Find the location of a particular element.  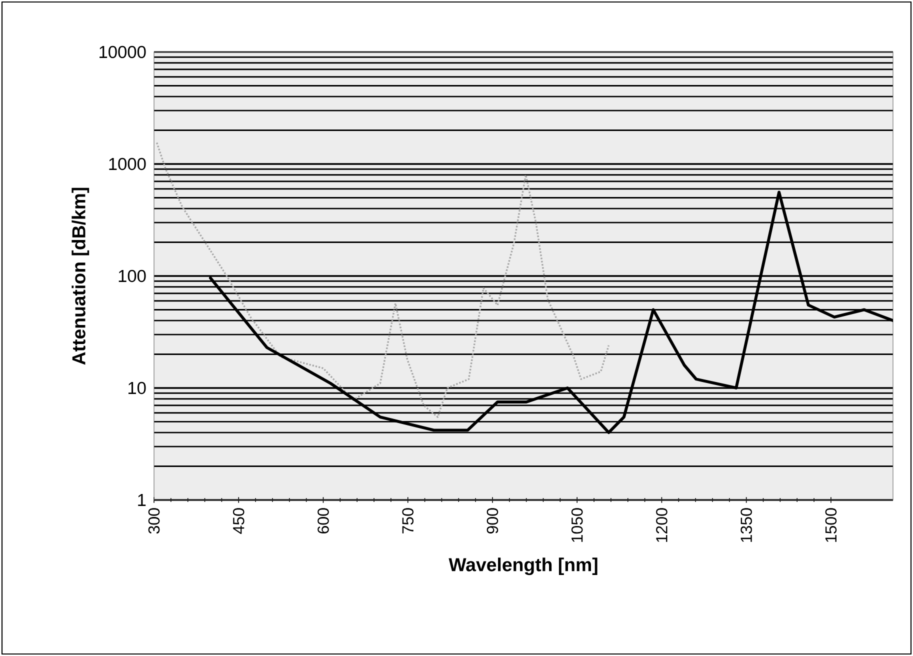

x-tick-label: 1350 is located at coordinates (746, 525).